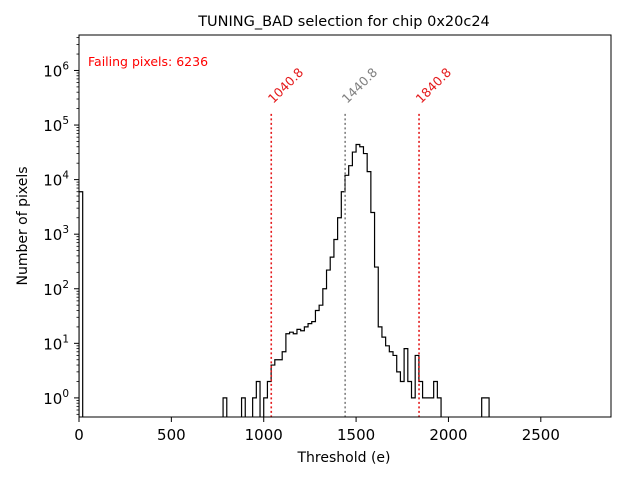 The image size is (640, 480). What do you see at coordinates (434, 86) in the screenshot?
I see `threshold-label-2: 1840.8` at bounding box center [434, 86].